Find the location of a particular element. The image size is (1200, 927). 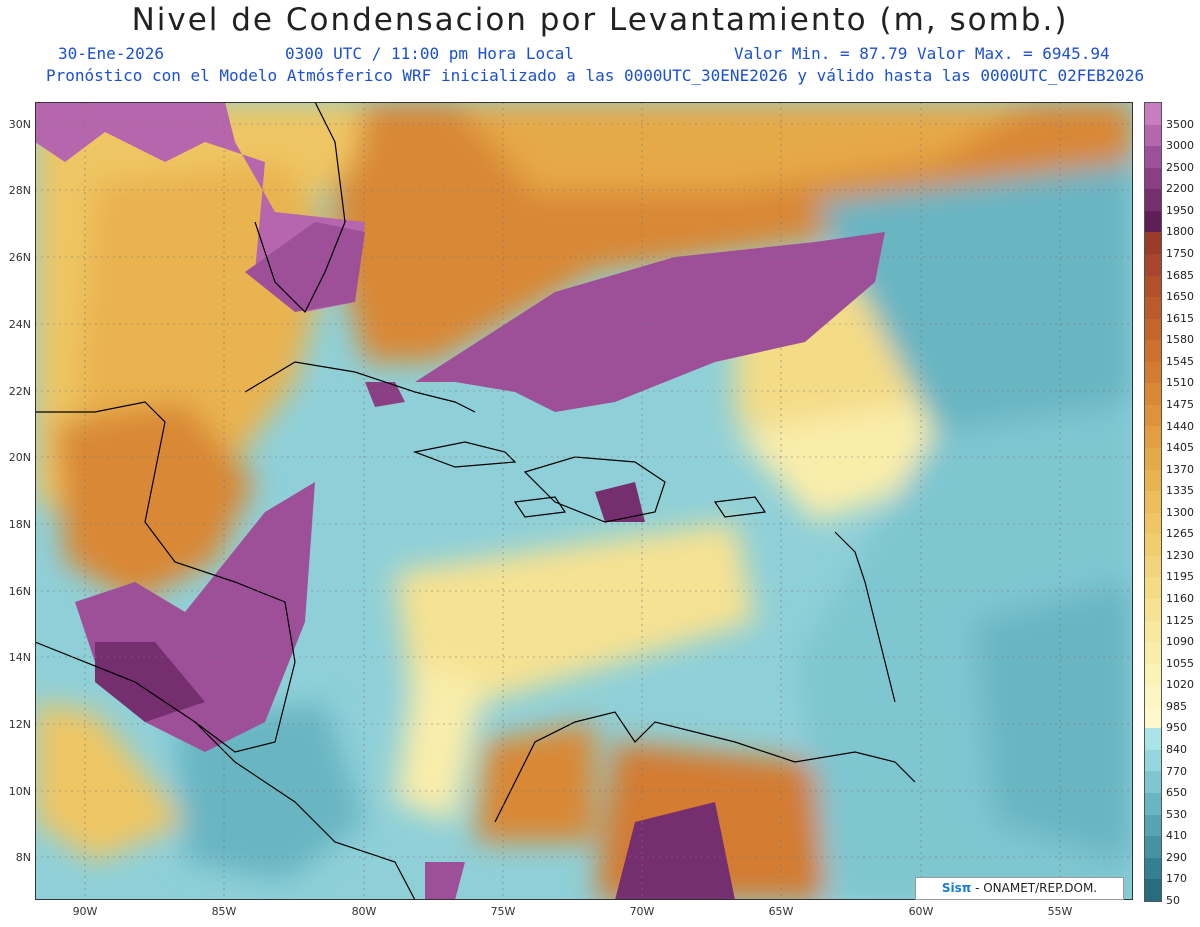

colorbar-label: 1230 is located at coordinates (1180, 555).